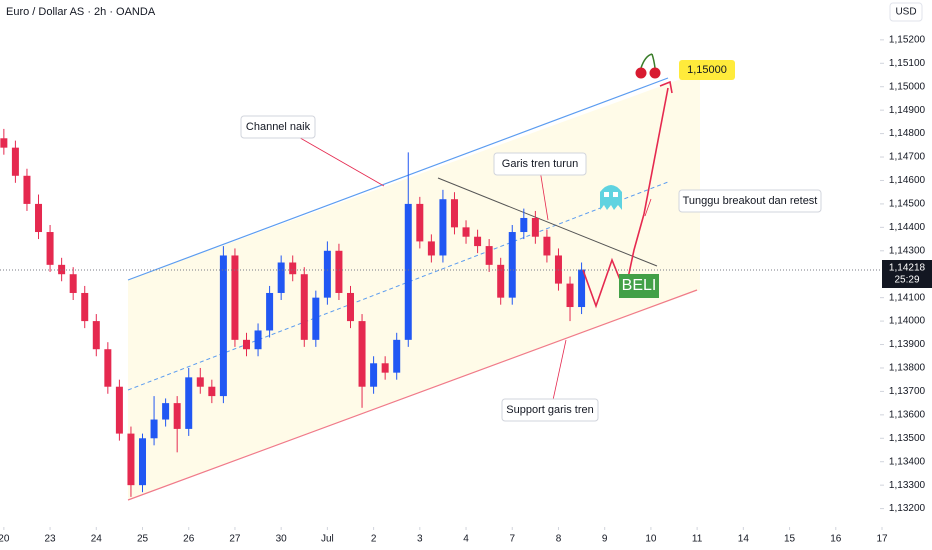 The height and width of the screenshot is (550, 932). I want to click on y-tick-label: 1,13400, so click(907, 461).